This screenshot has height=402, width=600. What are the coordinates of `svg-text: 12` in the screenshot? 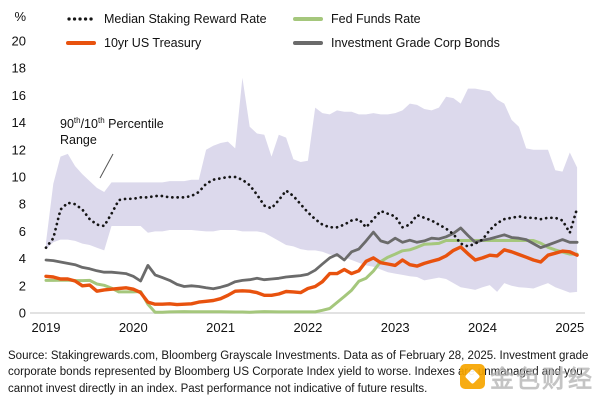 It's located at (19, 149).